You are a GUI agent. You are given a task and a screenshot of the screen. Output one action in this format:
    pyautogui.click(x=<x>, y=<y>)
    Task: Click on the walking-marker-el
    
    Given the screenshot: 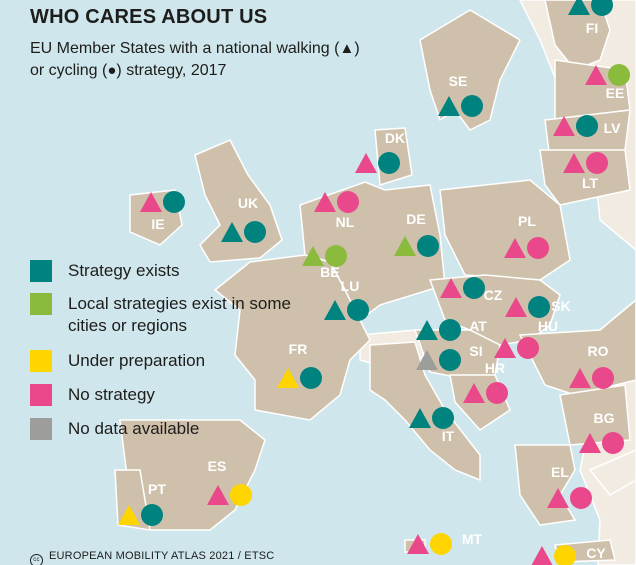 What is the action you would take?
    pyautogui.click(x=558, y=498)
    